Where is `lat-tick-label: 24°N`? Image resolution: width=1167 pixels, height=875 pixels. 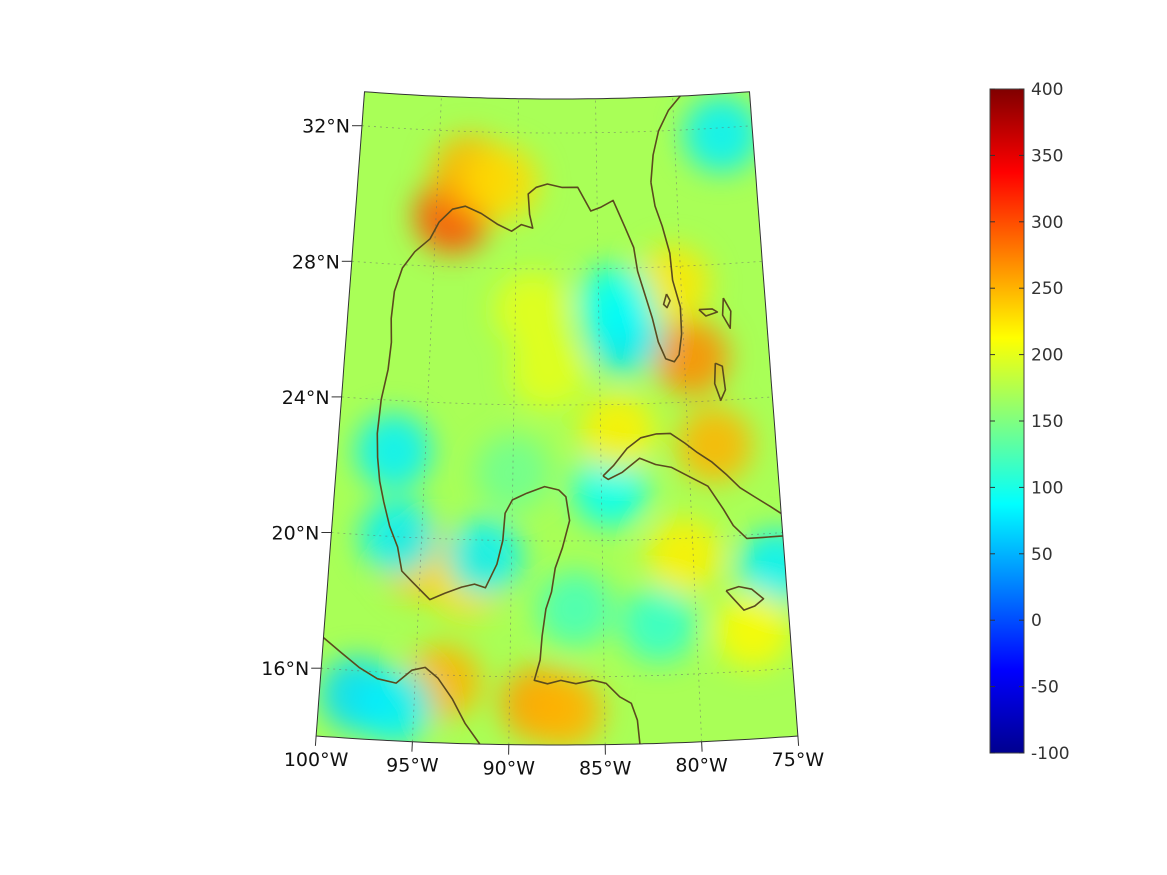 lat-tick-label: 24°N is located at coordinates (306, 398).